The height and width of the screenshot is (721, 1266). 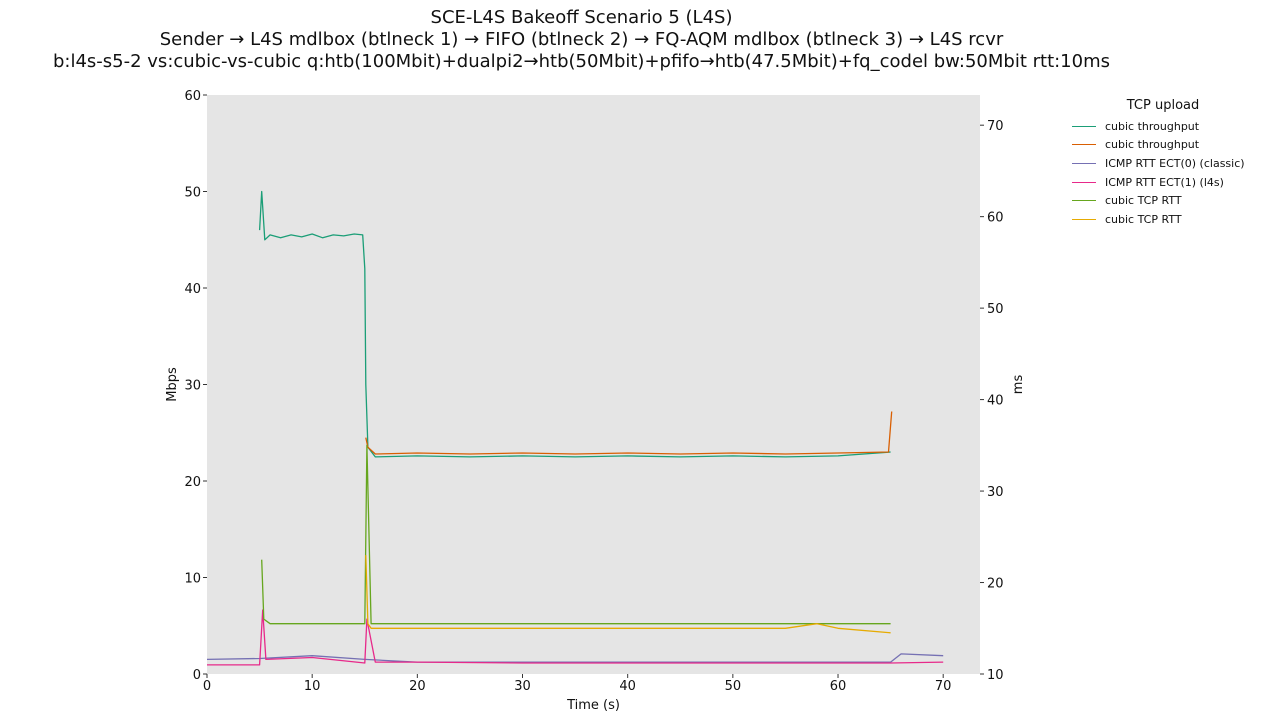 What do you see at coordinates (995, 675) in the screenshot?
I see `y2-tick-label: 10` at bounding box center [995, 675].